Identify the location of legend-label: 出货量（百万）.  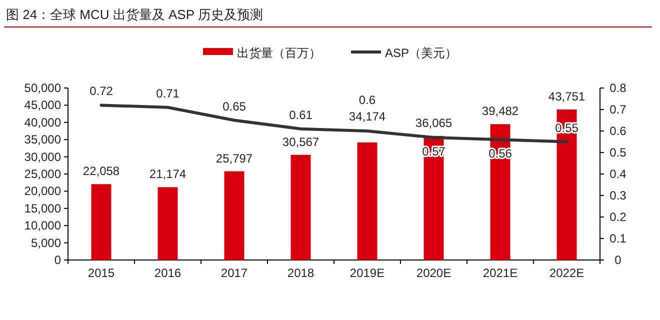
(278, 53).